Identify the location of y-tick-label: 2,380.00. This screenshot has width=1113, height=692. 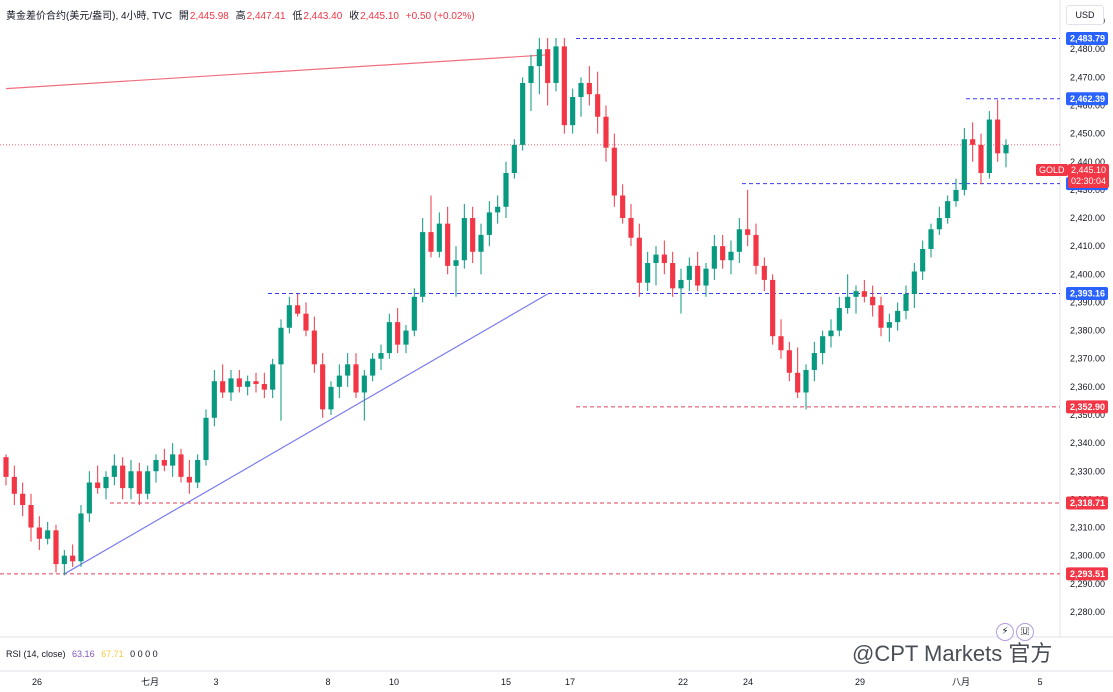
(1087, 331).